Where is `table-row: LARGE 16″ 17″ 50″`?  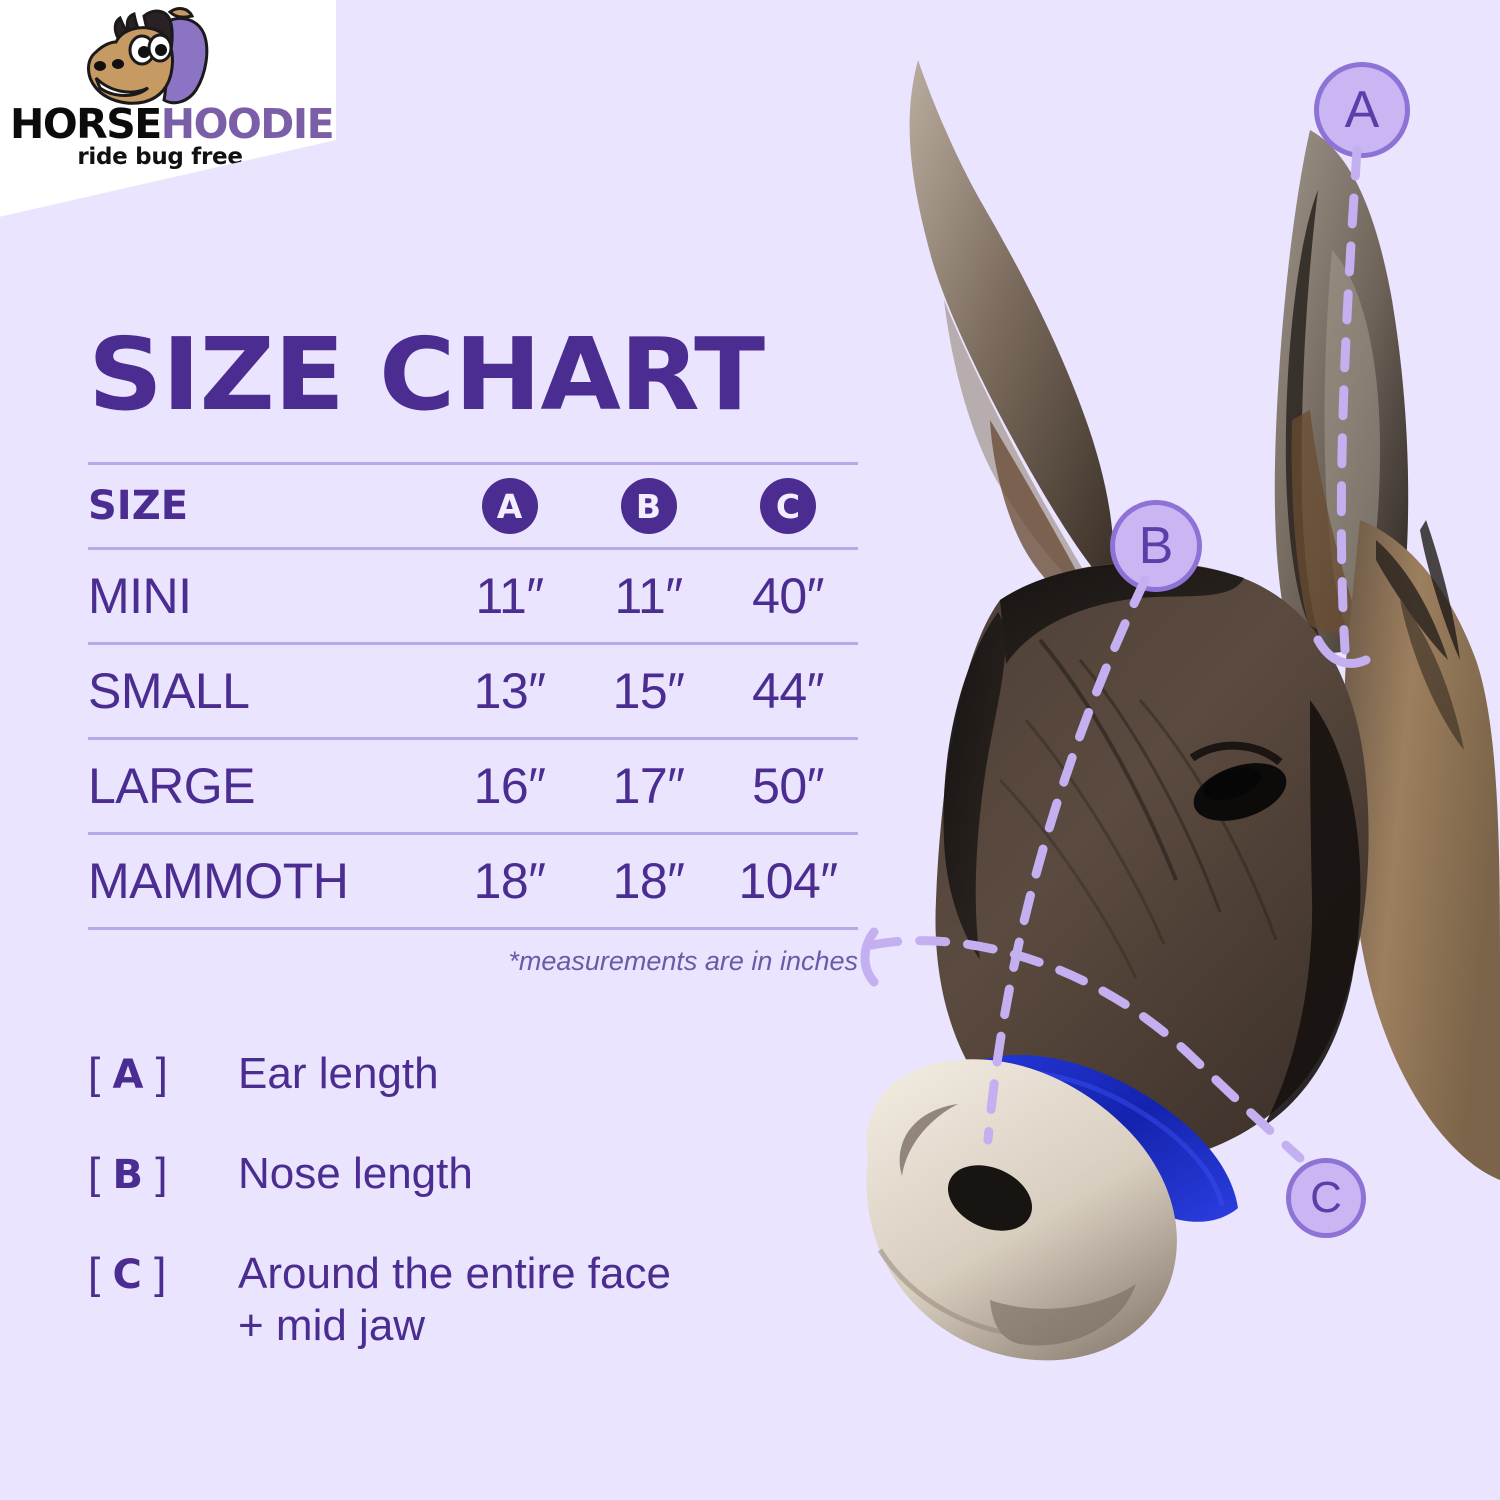
table-row: LARGE 16″ 17″ 50″ is located at coordinates (473, 786).